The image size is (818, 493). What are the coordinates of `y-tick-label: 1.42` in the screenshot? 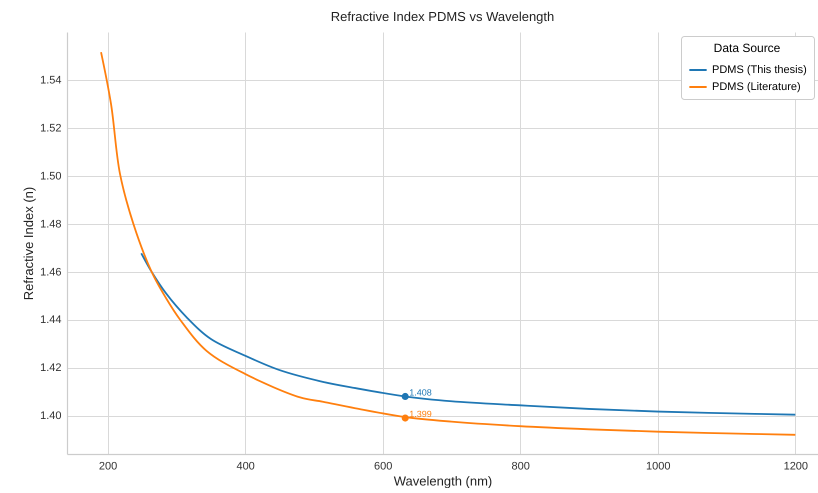 It's located at (51, 368).